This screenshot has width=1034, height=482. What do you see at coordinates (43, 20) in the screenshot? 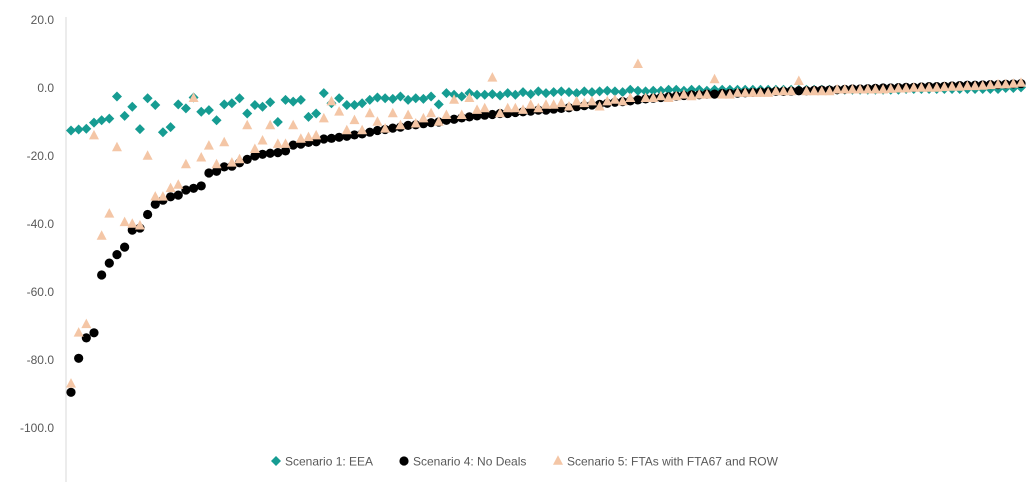
I see `y-tick-label: 20.0` at bounding box center [43, 20].